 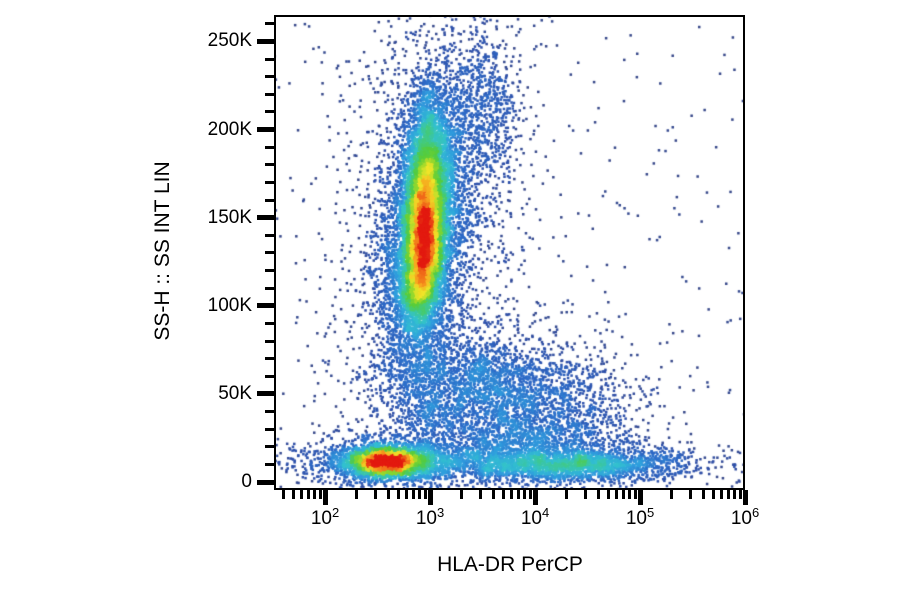 What do you see at coordinates (440, 512) in the screenshot?
I see `x-tick-exponent: 3` at bounding box center [440, 512].